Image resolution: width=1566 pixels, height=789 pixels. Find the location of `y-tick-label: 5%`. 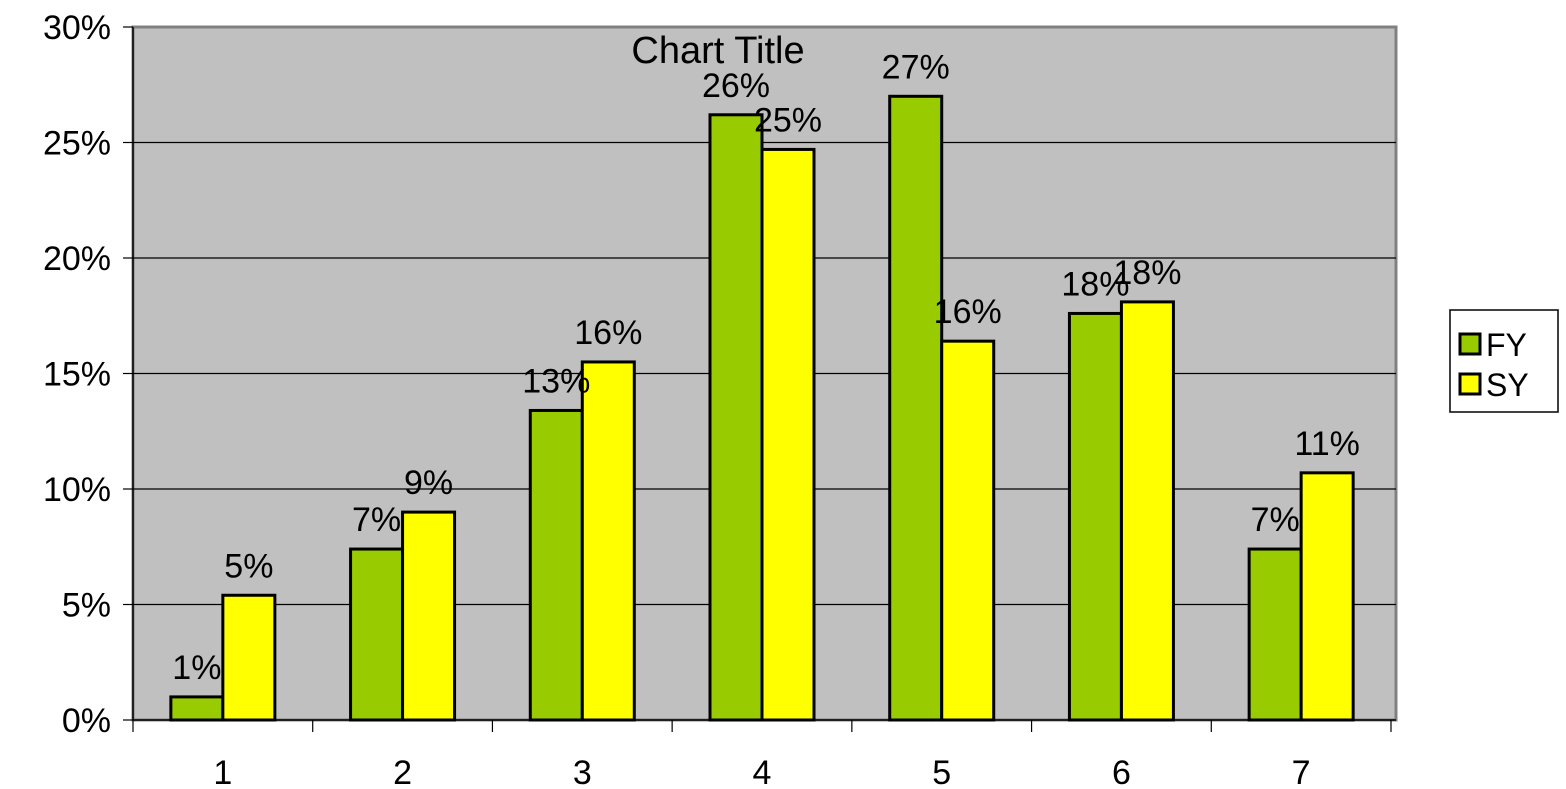

y-tick-label: 5% is located at coordinates (86, 606).